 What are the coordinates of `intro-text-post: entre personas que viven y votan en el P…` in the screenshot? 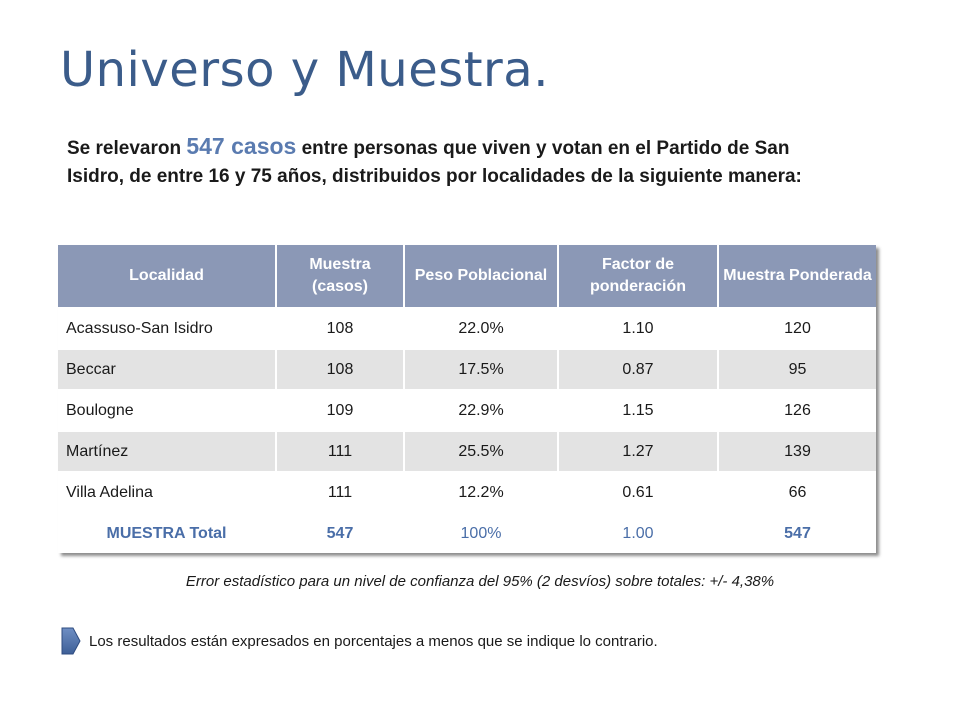 It's located at (434, 162).